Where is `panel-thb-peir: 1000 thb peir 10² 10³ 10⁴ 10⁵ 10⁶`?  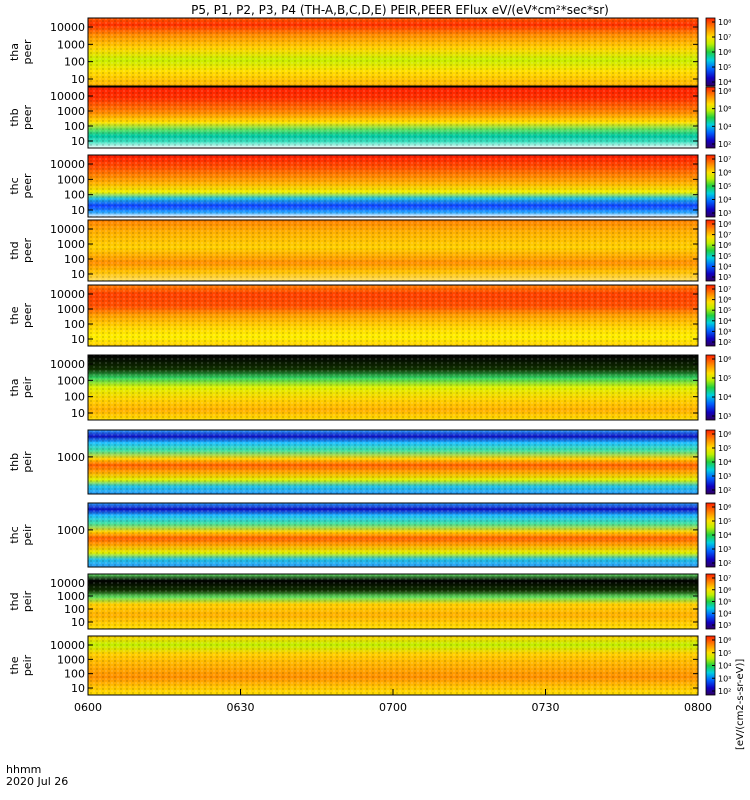 panel-thb-peir: 1000 thb peir 10² 10³ 10⁴ 10⁵ 10⁶ is located at coordinates (369, 462).